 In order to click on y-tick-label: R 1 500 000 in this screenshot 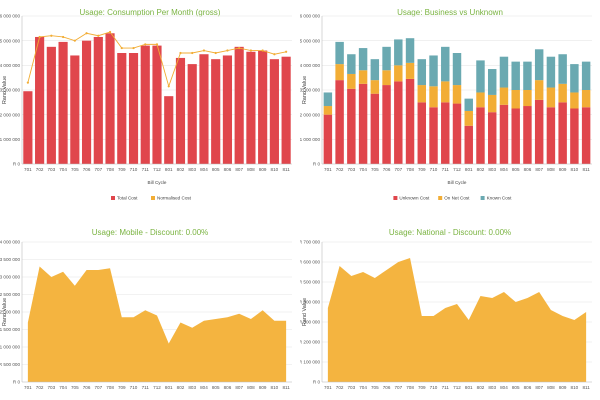, I will do `click(10, 329)`.